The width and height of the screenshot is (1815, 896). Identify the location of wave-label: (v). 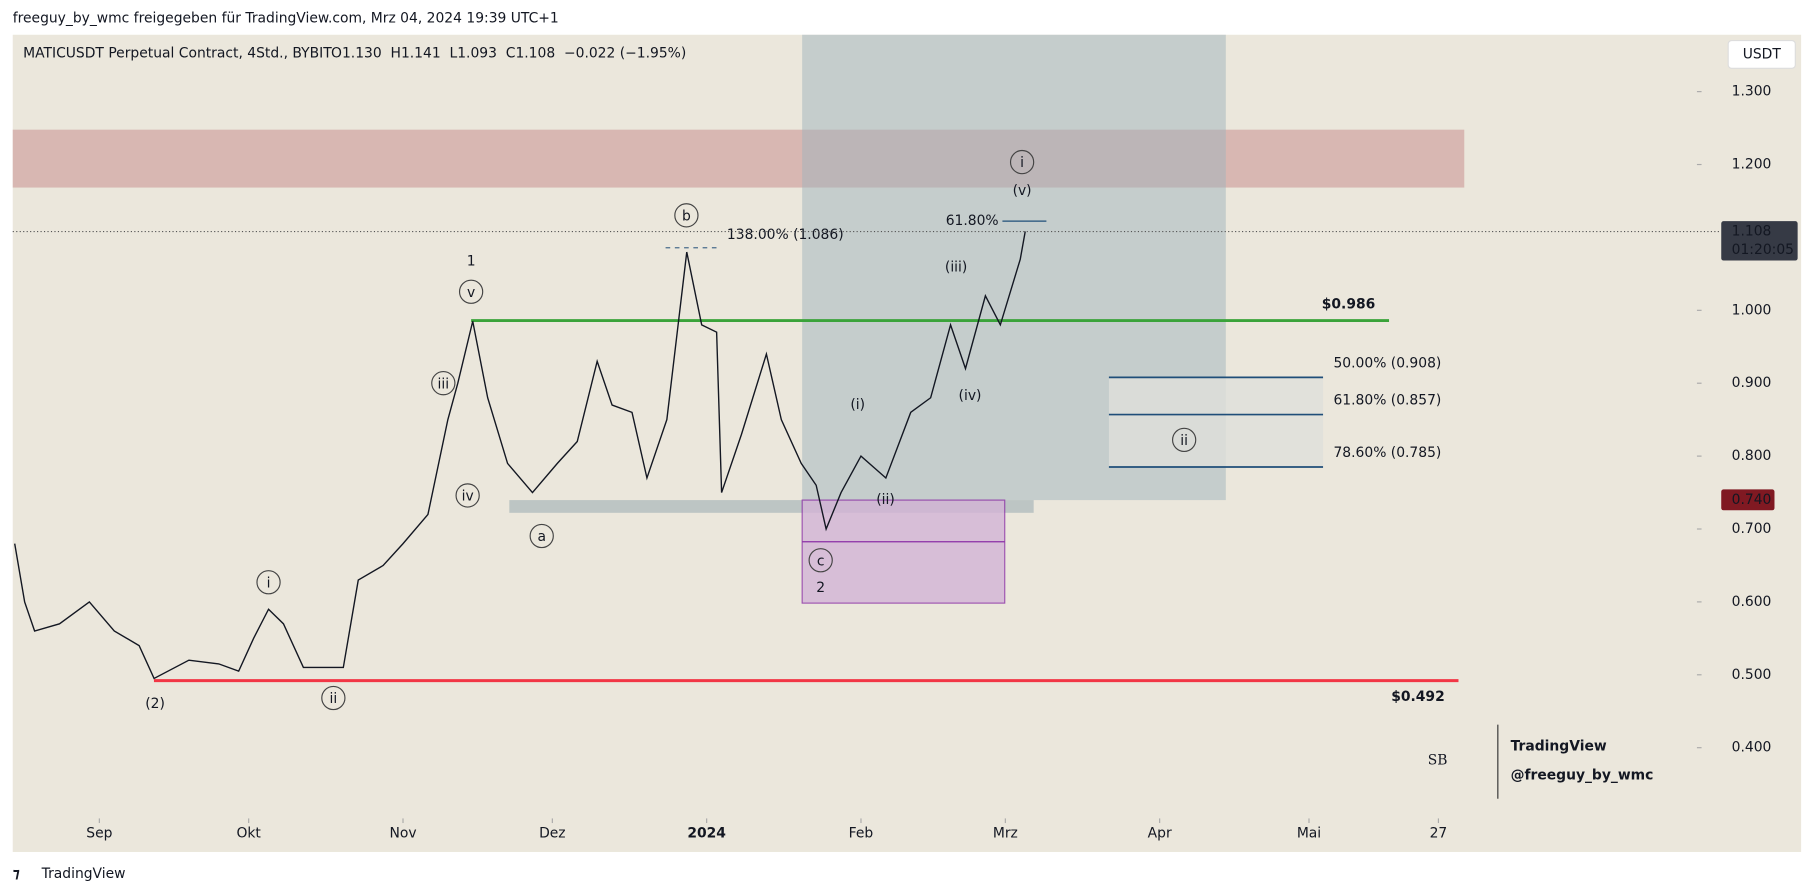
(1022, 191).